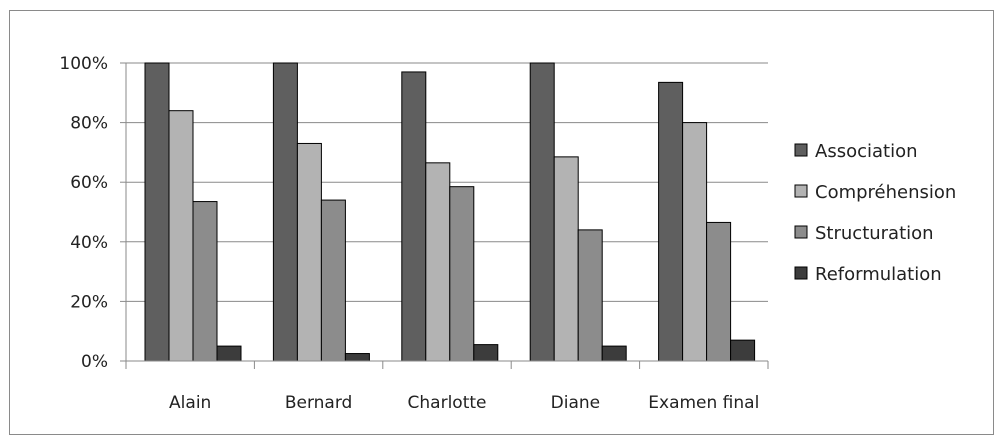 This screenshot has height=444, width=1003. I want to click on y-tick-labels: 0% 20% 40% 60% 80% 100%, so click(83, 213).